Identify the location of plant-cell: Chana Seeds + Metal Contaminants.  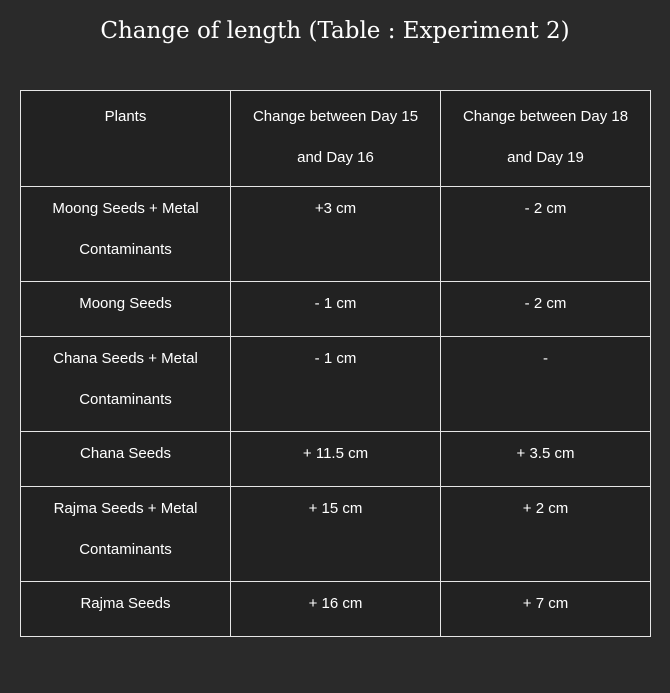
(125, 384).